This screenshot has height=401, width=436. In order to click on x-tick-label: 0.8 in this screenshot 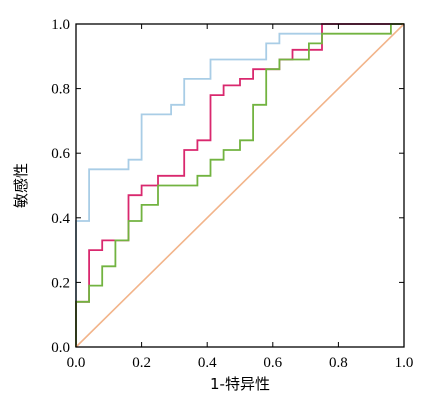, I will do `click(338, 363)`.